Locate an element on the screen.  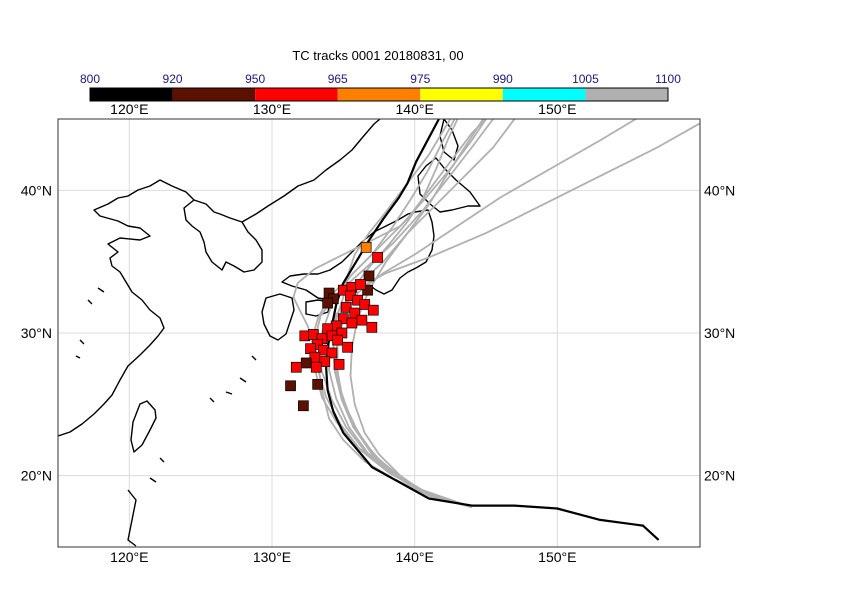
colorbar-label: 800 is located at coordinates (90, 79).